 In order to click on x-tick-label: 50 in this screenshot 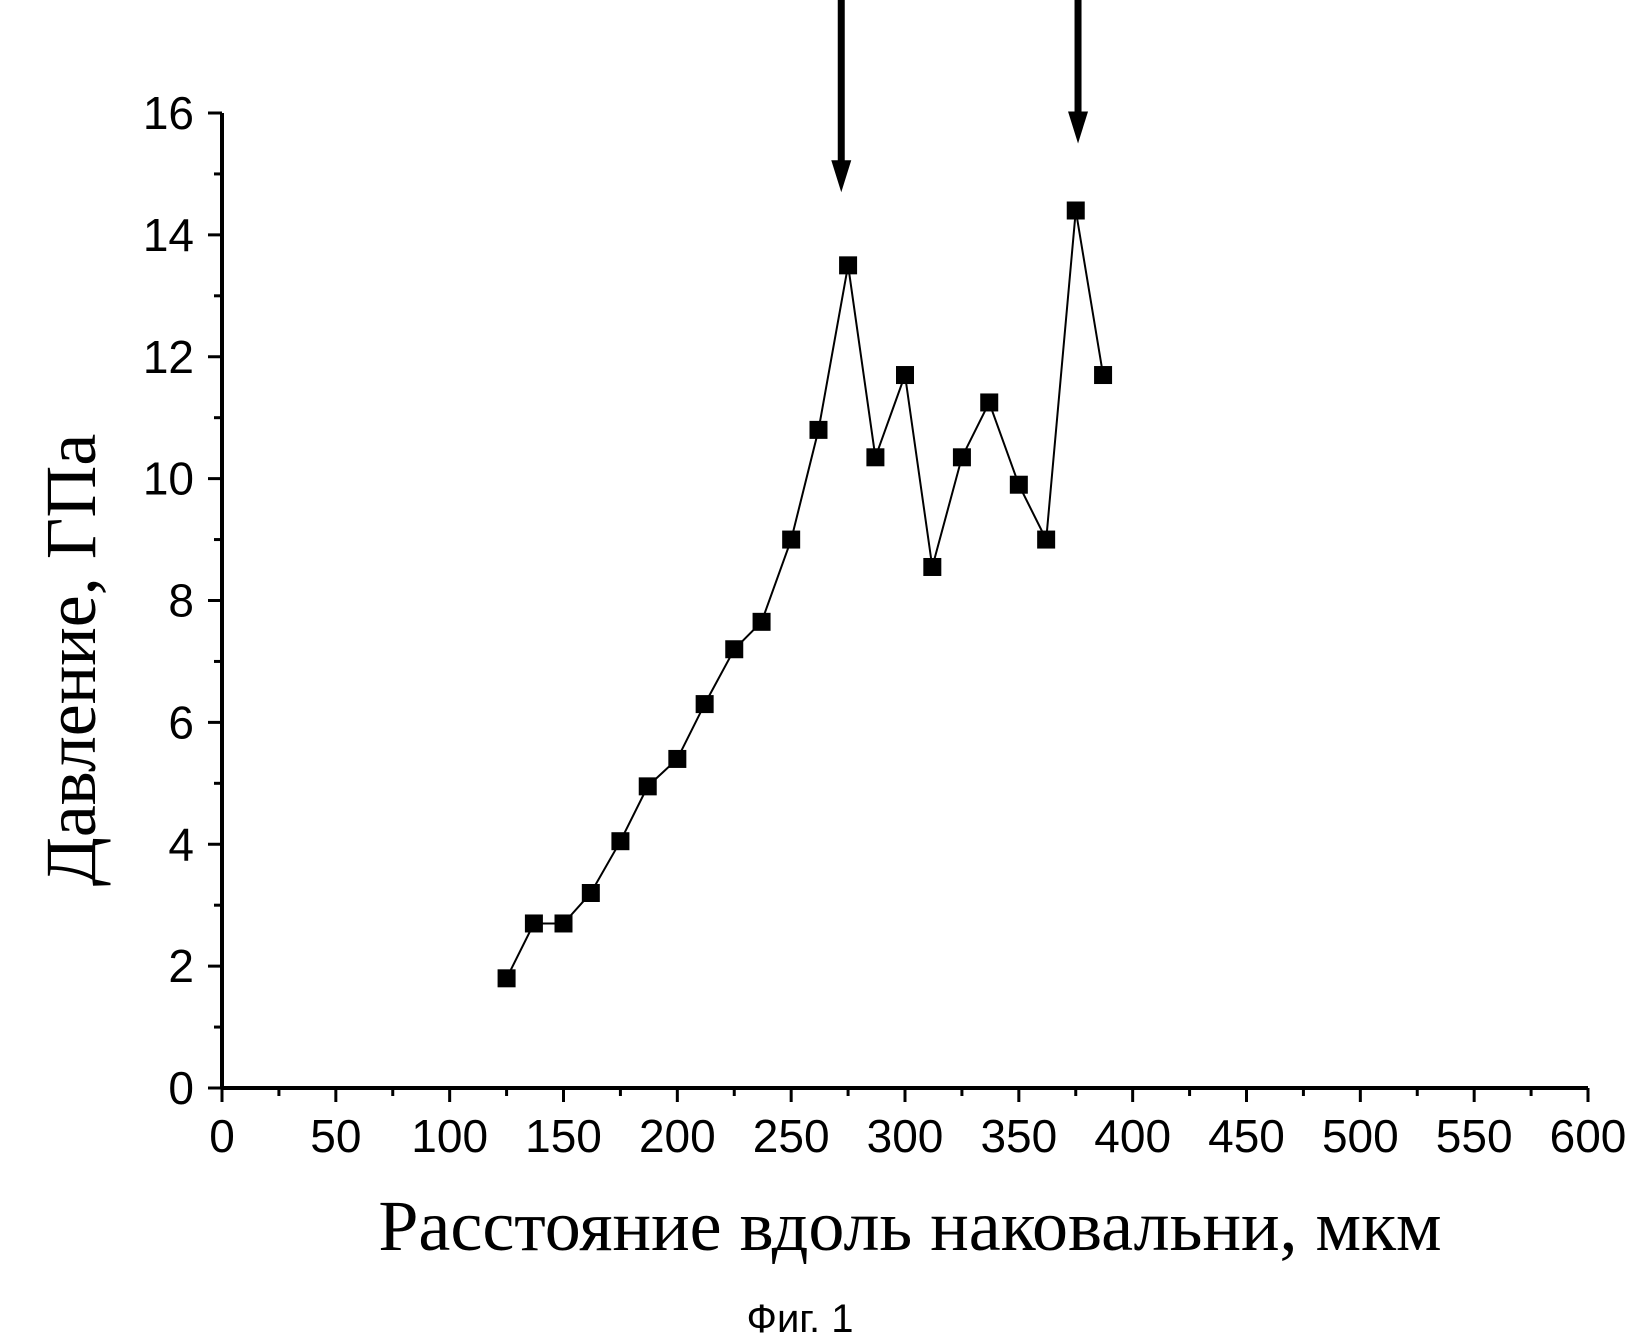, I will do `click(335, 1136)`.